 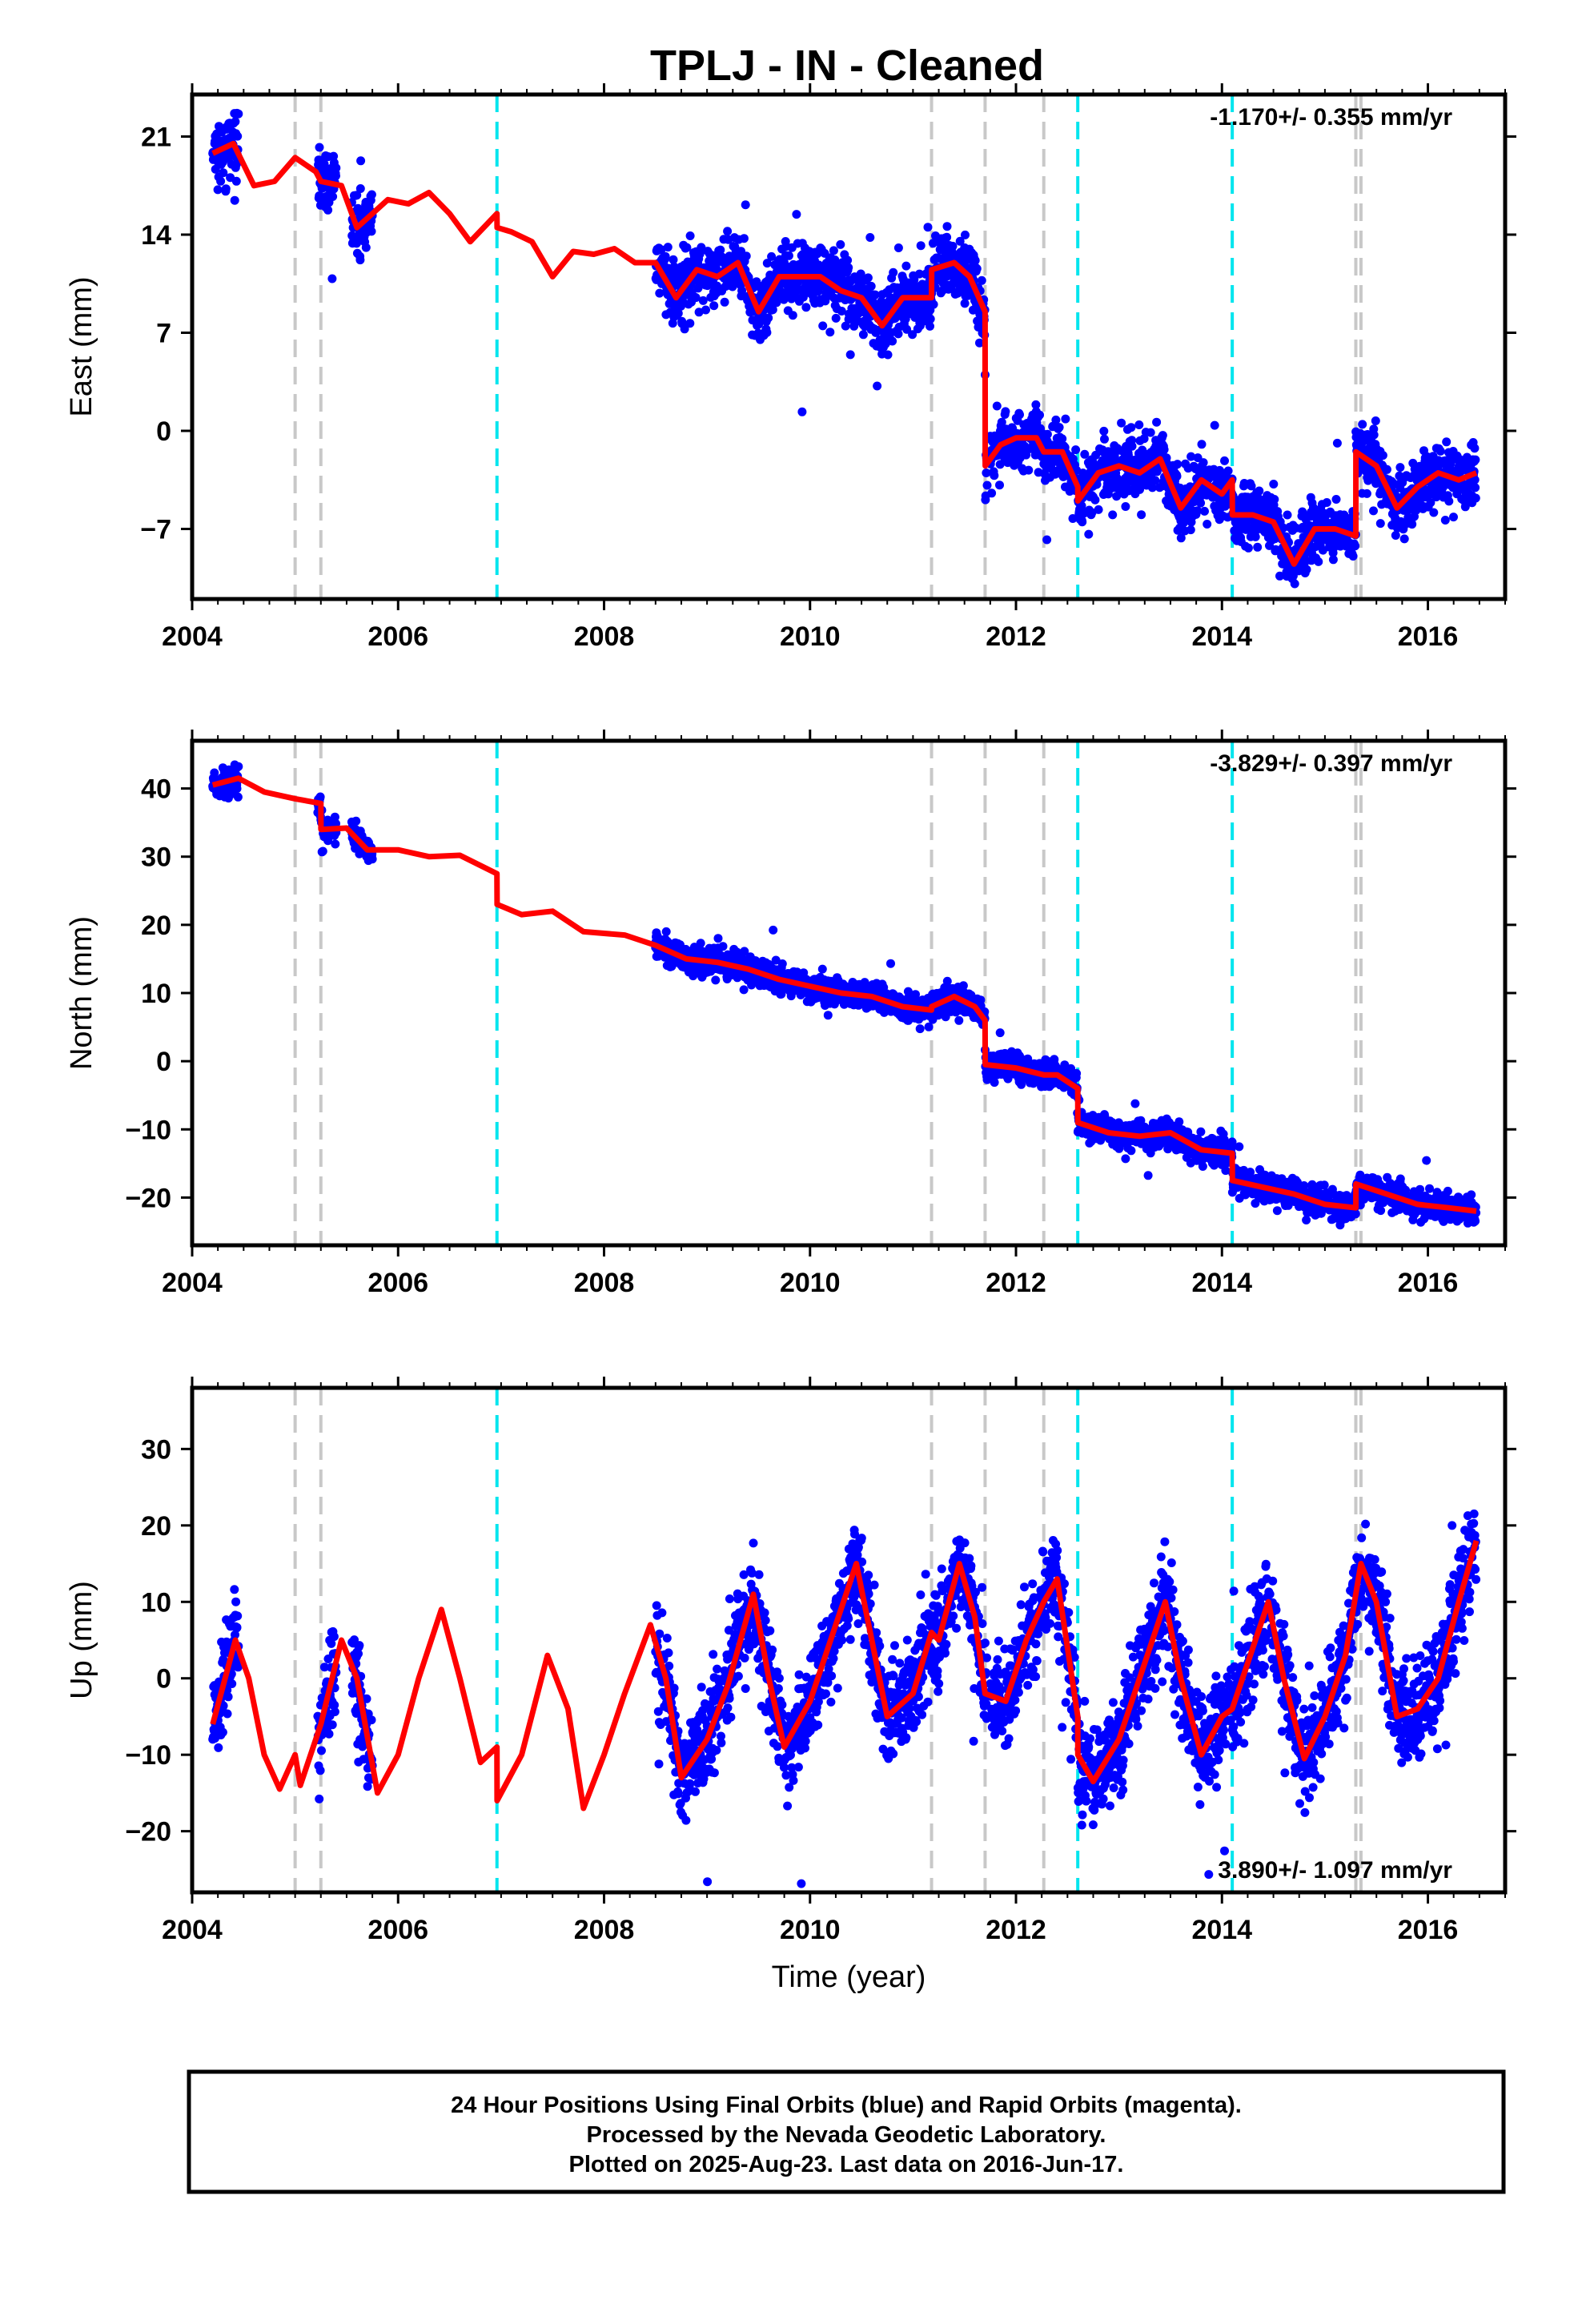 What do you see at coordinates (156, 138) in the screenshot?
I see `y-tick-label: 21` at bounding box center [156, 138].